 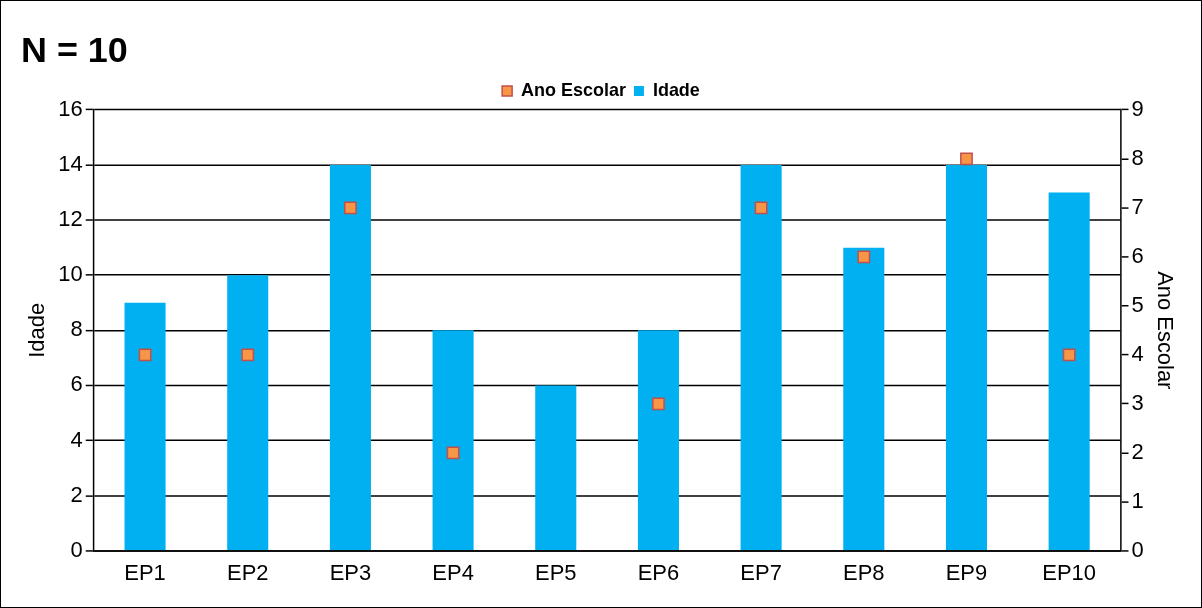 I want to click on x-tick-label: EP7, so click(x=761, y=572).